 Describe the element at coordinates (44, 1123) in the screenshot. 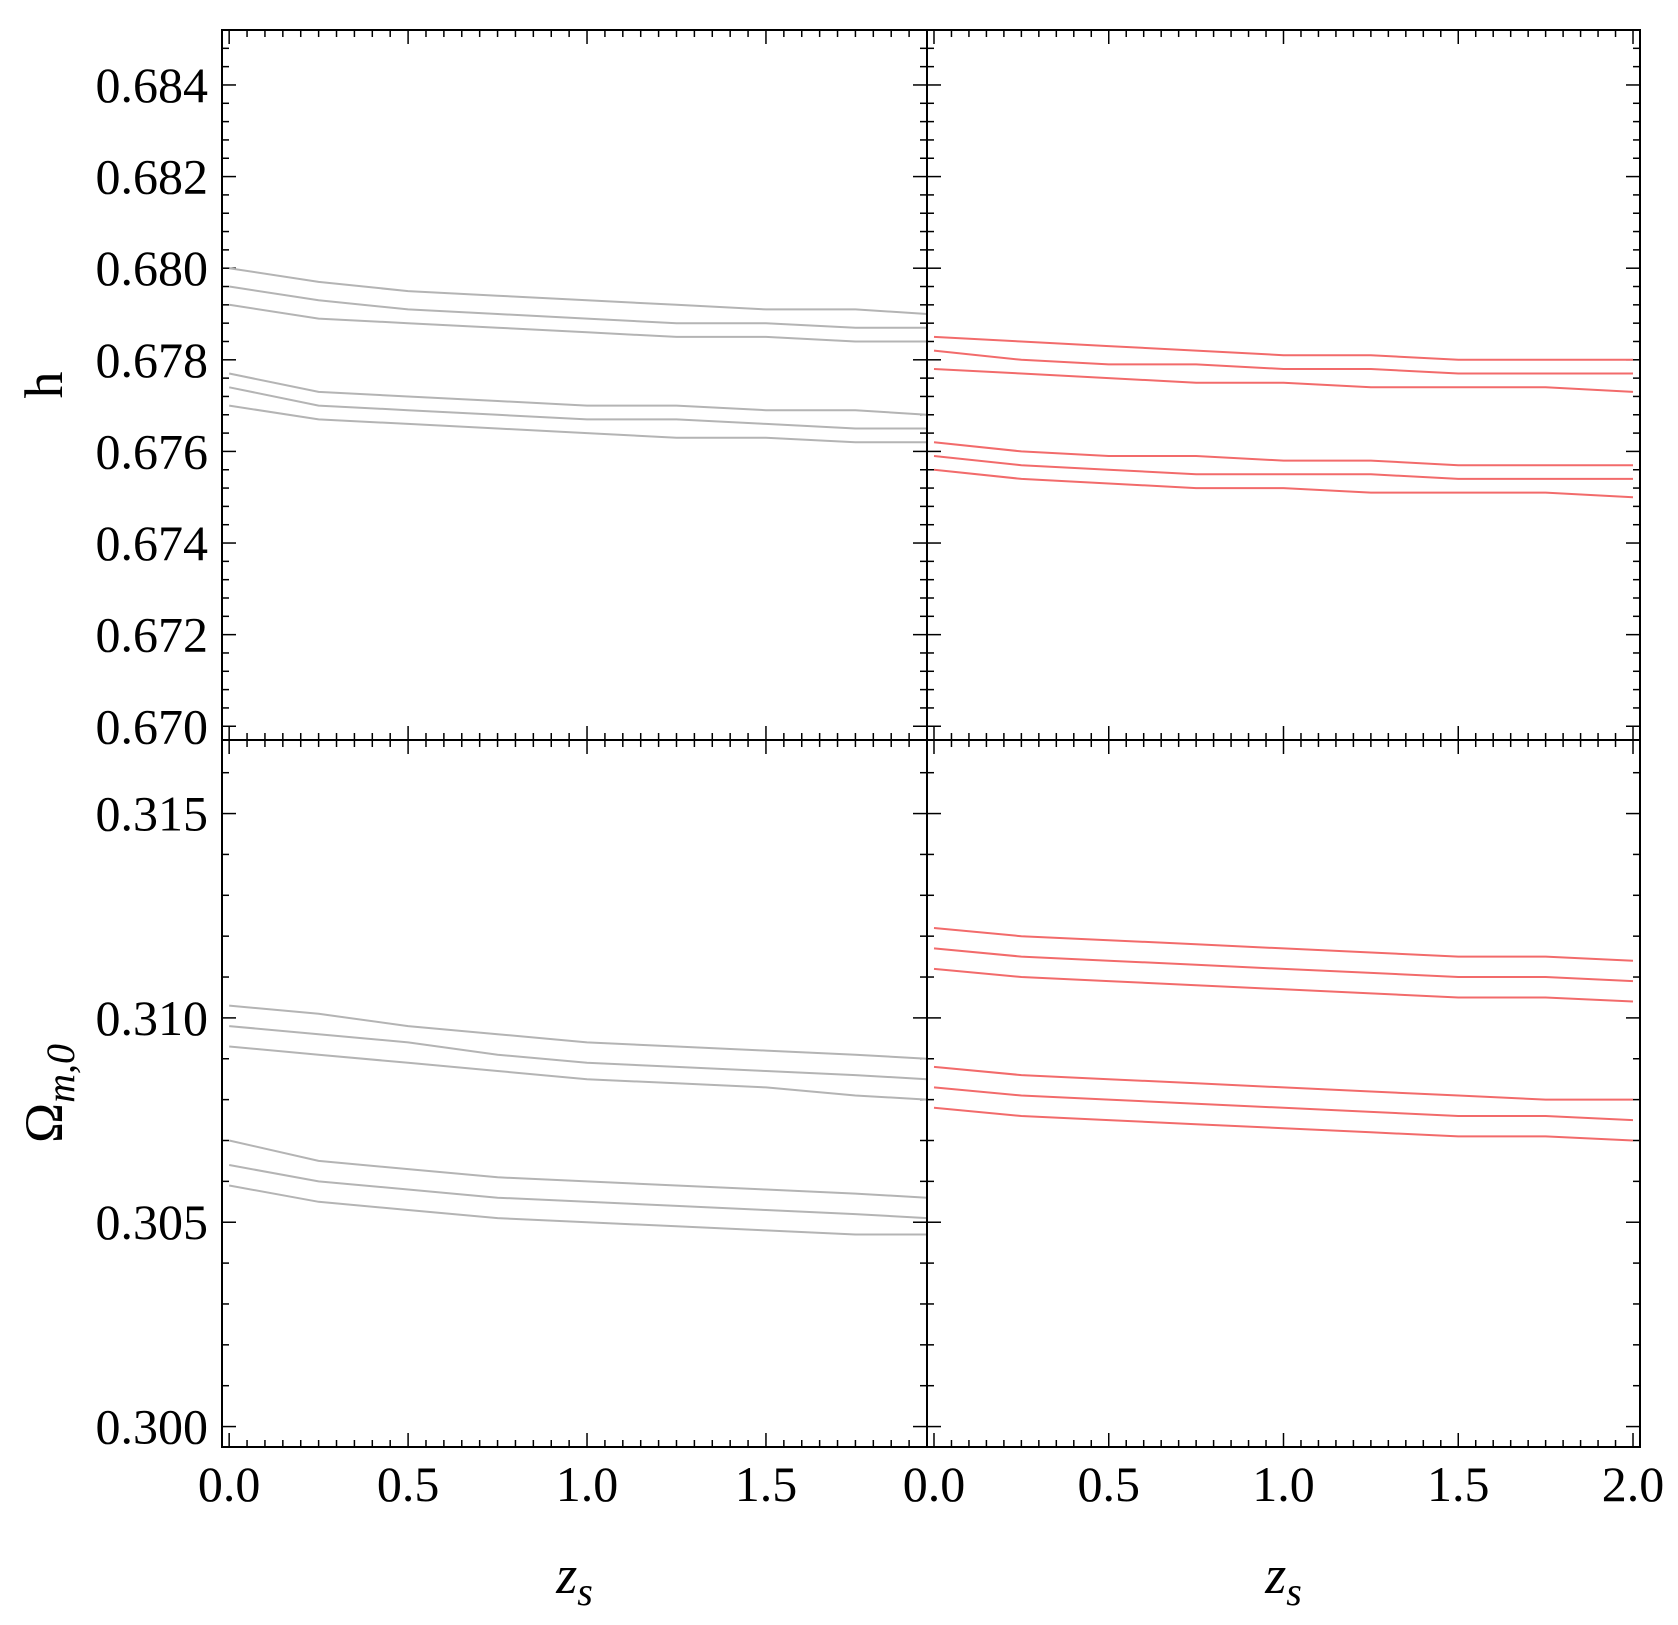

I see `y-axis-title-main: Ω` at that location.